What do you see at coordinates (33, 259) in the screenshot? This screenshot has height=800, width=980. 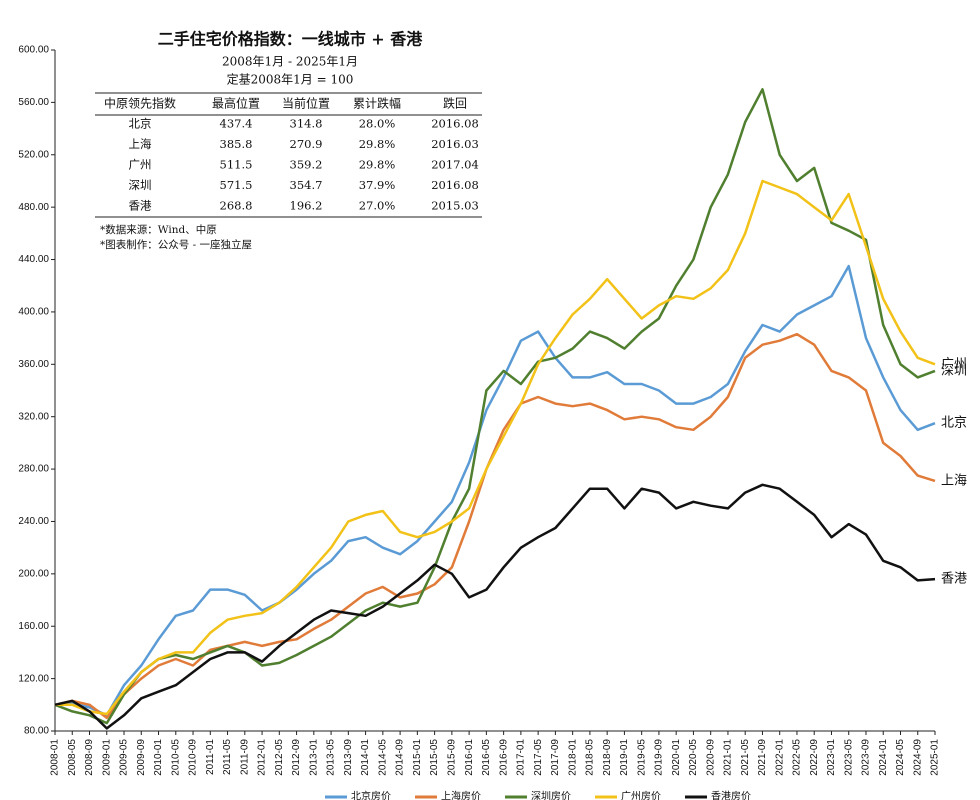 I see `y-tick-label: 440.00` at bounding box center [33, 259].